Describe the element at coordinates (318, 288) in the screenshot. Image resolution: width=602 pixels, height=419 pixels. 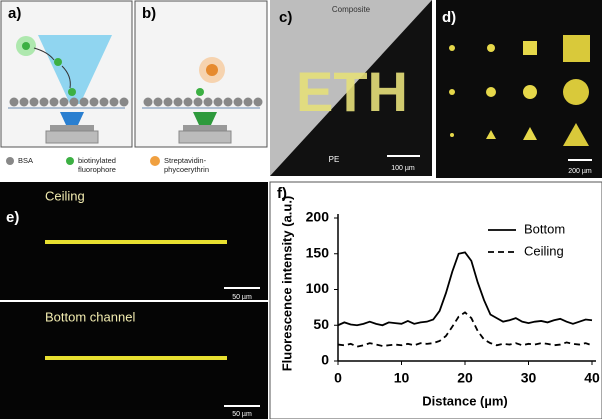
I see `y-tick-label: 100` at that location.